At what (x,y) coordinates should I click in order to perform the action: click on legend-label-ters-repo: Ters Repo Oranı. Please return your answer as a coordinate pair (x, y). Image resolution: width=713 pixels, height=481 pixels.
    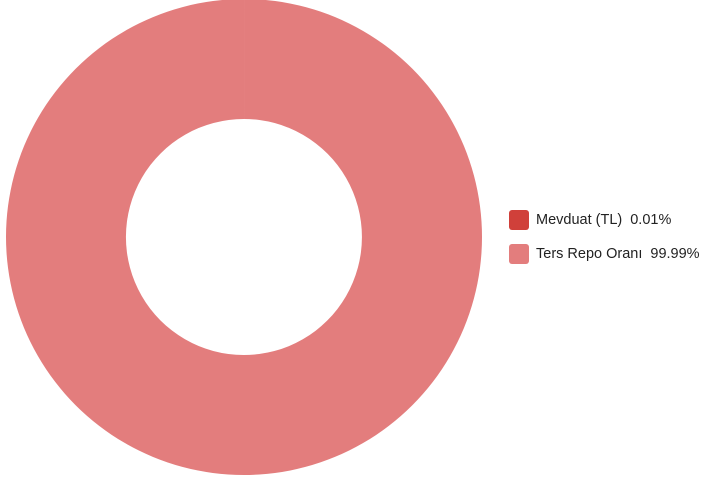
    Looking at the image, I should click on (589, 254).